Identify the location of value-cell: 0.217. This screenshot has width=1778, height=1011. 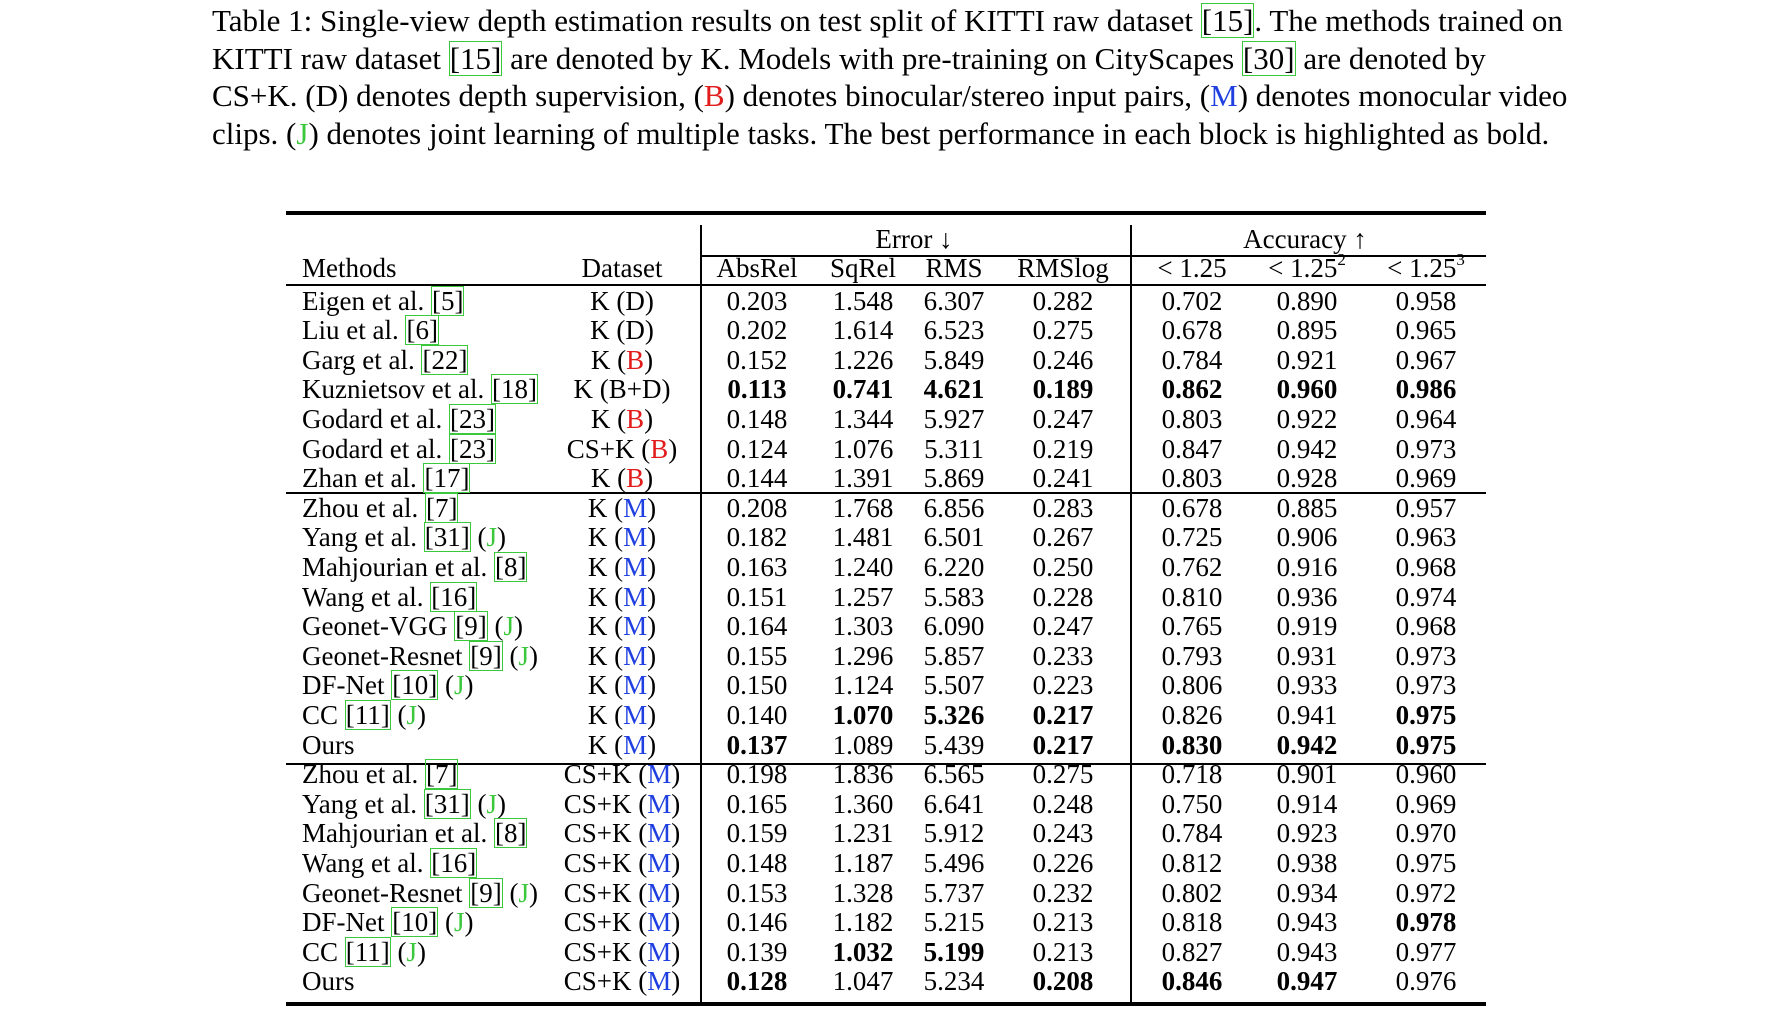
(1063, 715).